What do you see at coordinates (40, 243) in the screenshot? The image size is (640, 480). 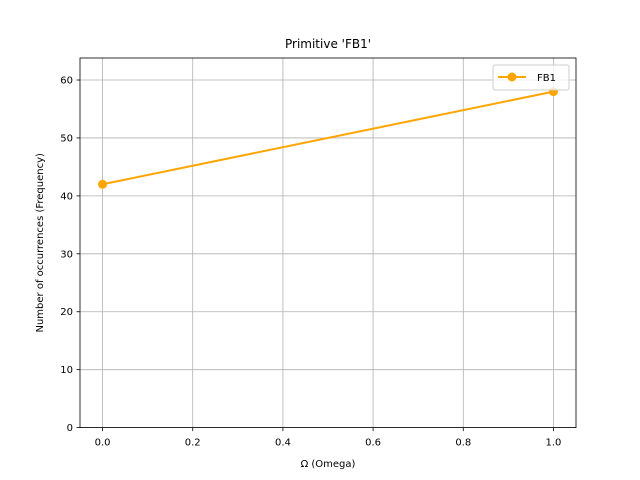 I see `y-axis-label: Number of occurrences (Frequency)` at bounding box center [40, 243].